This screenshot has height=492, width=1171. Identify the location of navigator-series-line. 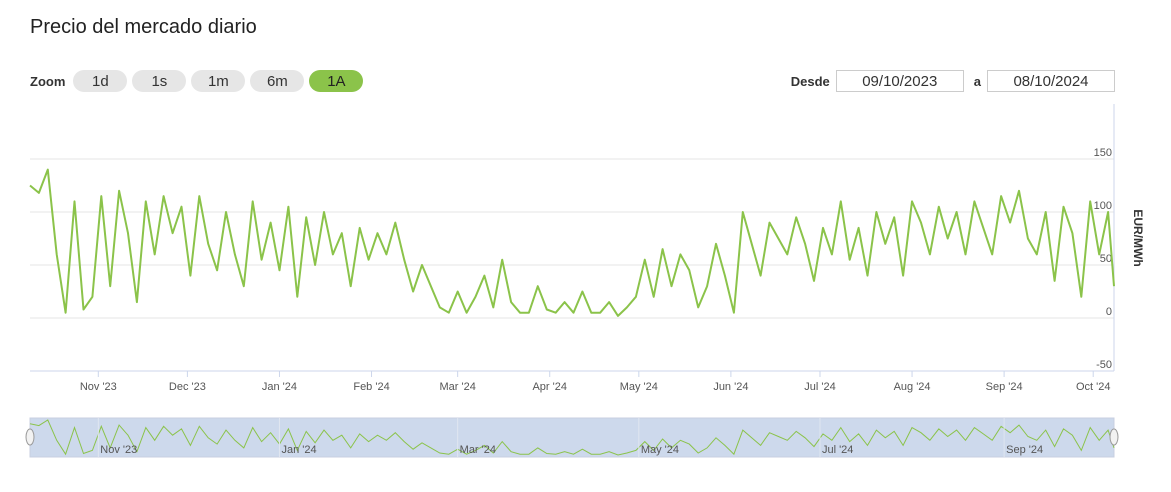
(572, 437).